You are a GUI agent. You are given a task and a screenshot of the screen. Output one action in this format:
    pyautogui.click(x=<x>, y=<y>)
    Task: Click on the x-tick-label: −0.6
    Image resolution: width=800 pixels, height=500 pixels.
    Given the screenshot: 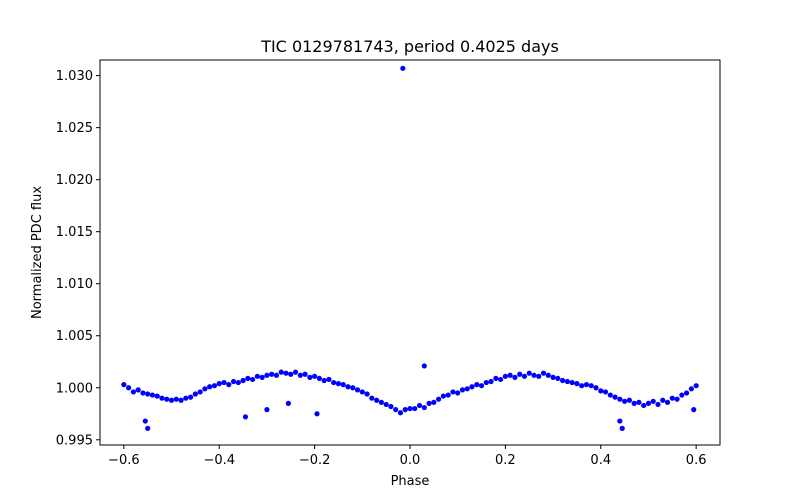 What is the action you would take?
    pyautogui.click(x=124, y=460)
    